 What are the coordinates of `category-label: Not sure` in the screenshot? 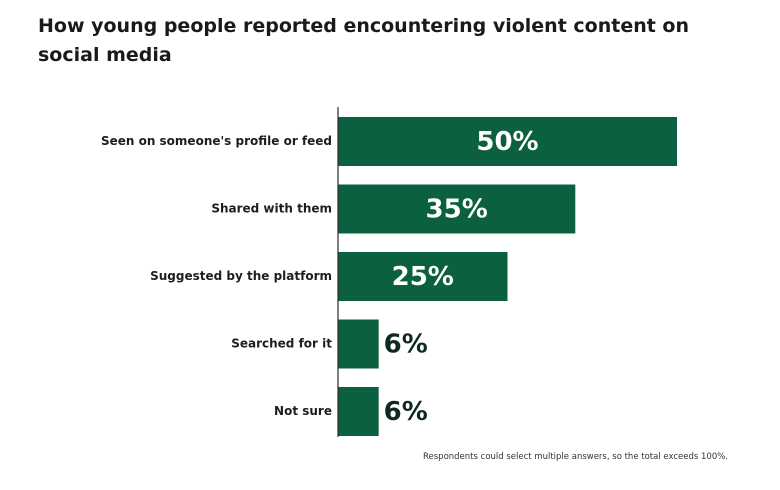 It's located at (303, 411).